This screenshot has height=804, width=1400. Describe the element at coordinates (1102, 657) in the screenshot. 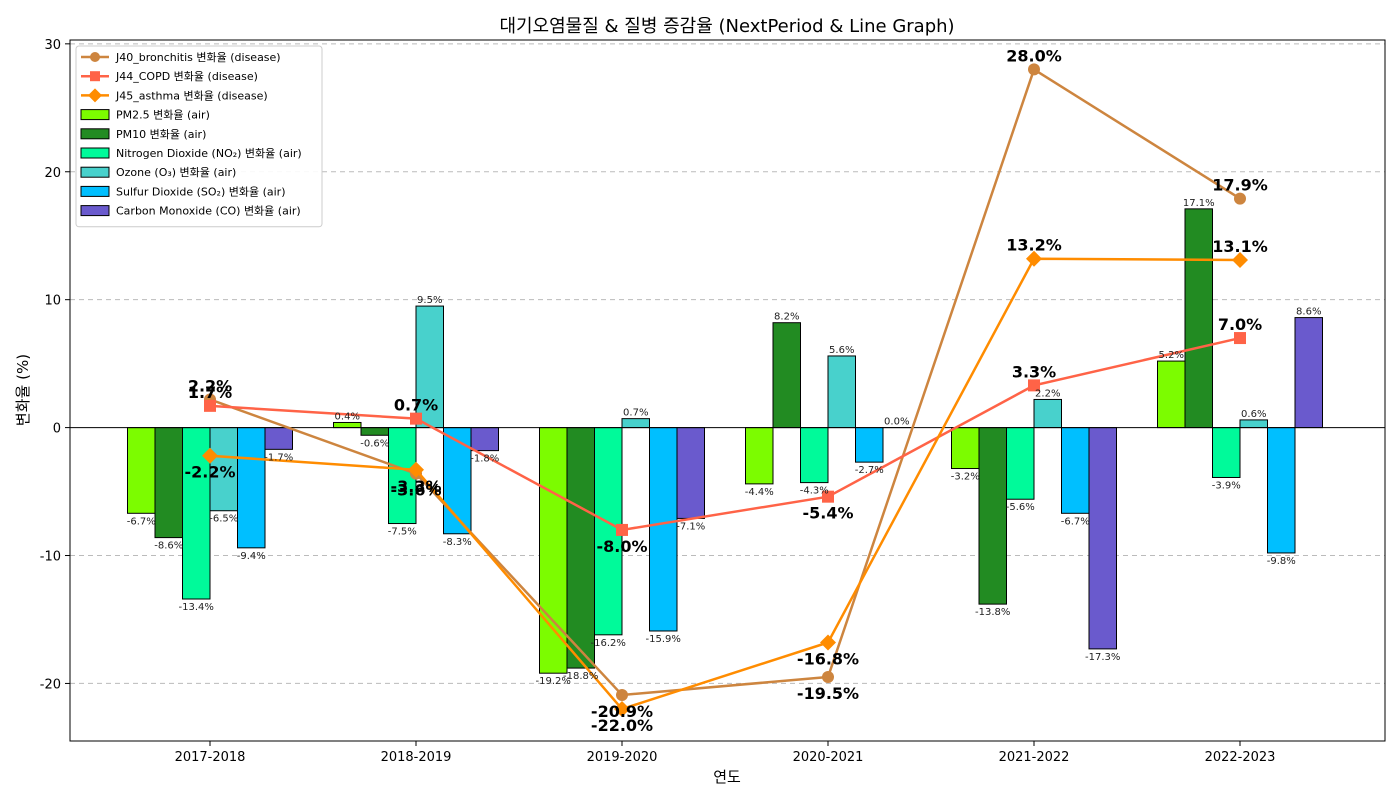

I see `bar-value-label: -17.3%` at that location.